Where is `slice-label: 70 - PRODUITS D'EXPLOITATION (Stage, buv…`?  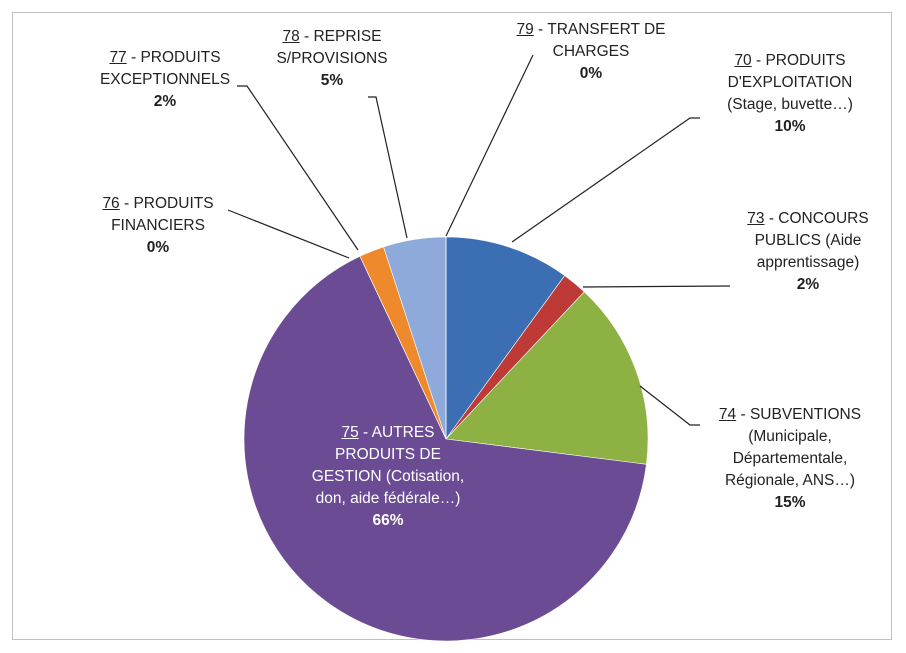 slice-label: 70 - PRODUITS D'EXPLOITATION (Stage, buv… is located at coordinates (790, 82).